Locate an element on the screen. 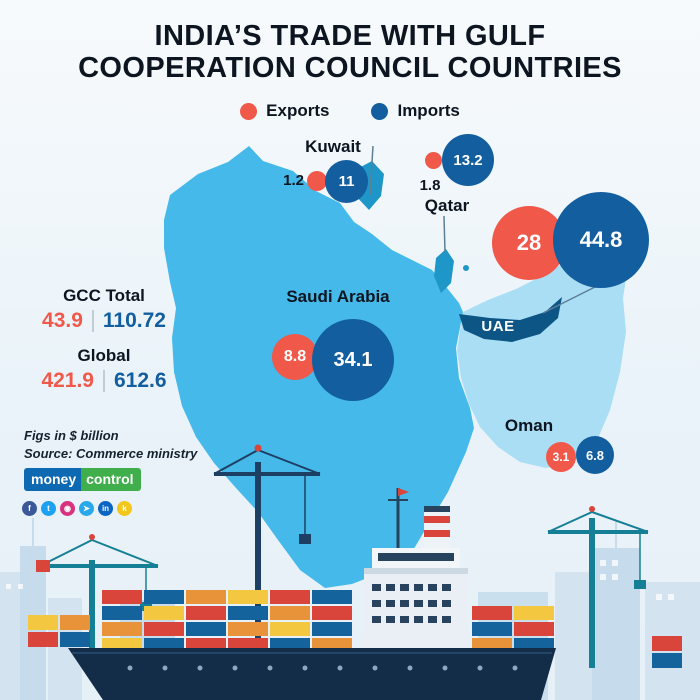 The image size is (700, 700). kuwait-imports-bubble: 11 is located at coordinates (346, 181).